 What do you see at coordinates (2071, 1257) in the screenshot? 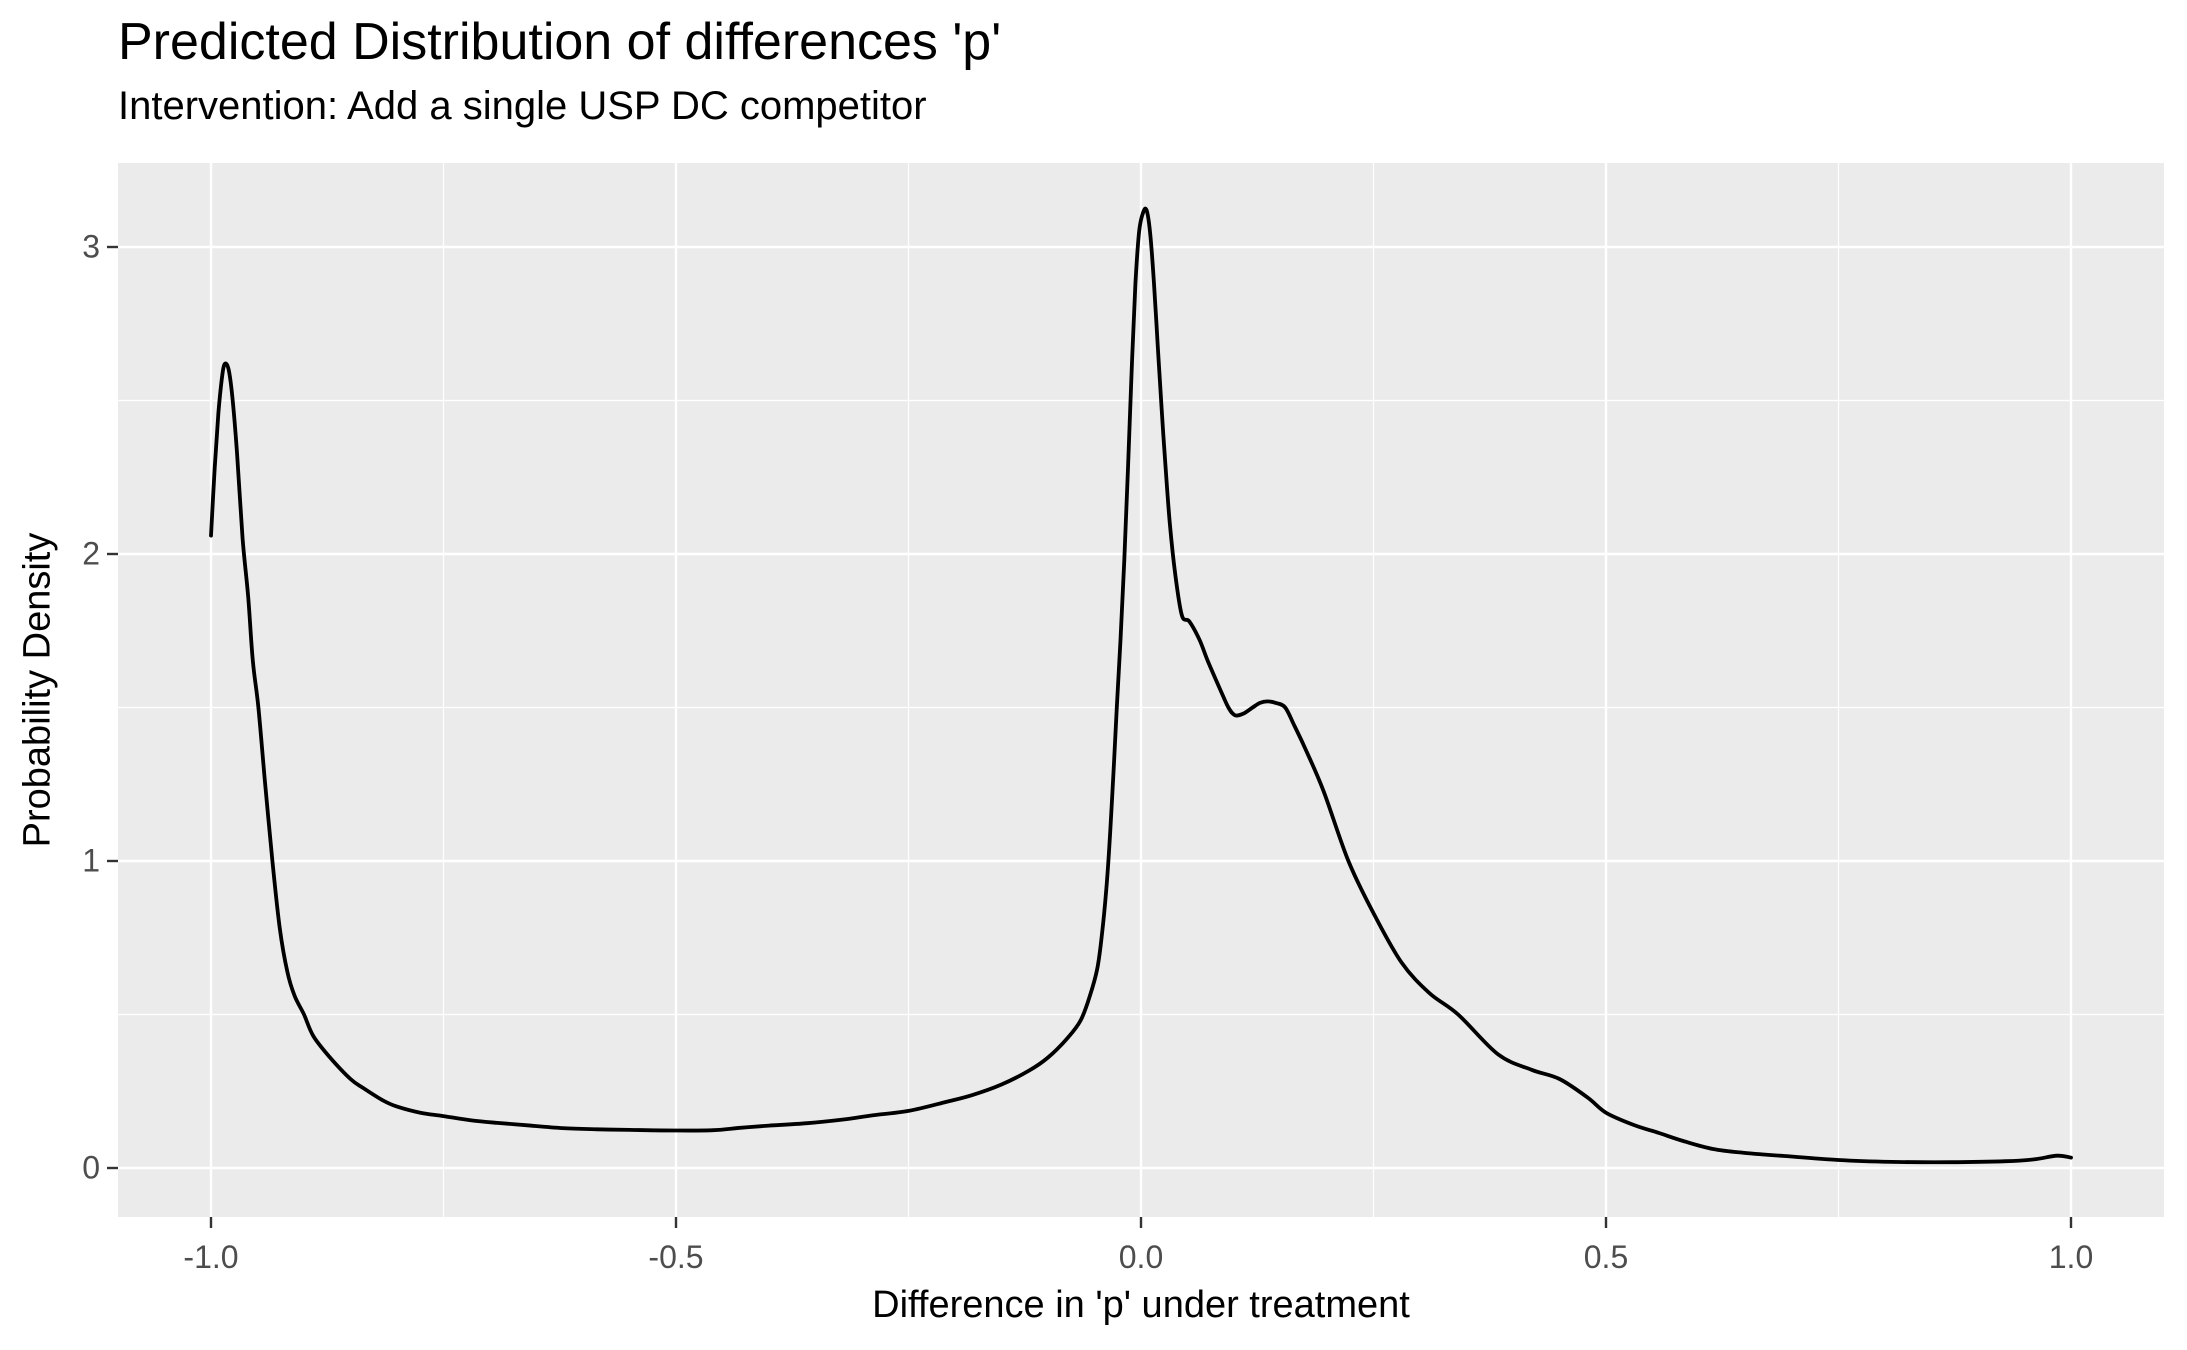
I see `x-tick-label: 1.0` at bounding box center [2071, 1257].